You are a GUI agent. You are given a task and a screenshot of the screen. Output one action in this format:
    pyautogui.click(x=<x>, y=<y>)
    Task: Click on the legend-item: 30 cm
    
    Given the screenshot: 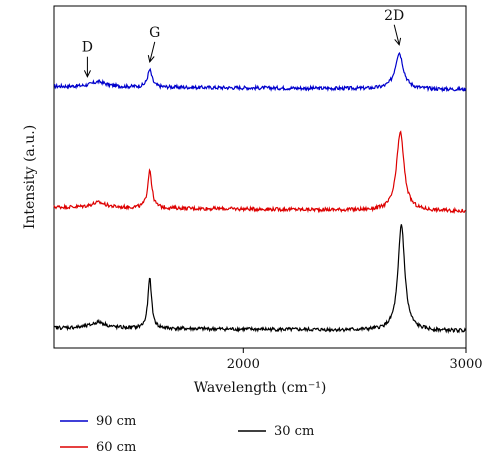 What is the action you would take?
    pyautogui.click(x=276, y=431)
    